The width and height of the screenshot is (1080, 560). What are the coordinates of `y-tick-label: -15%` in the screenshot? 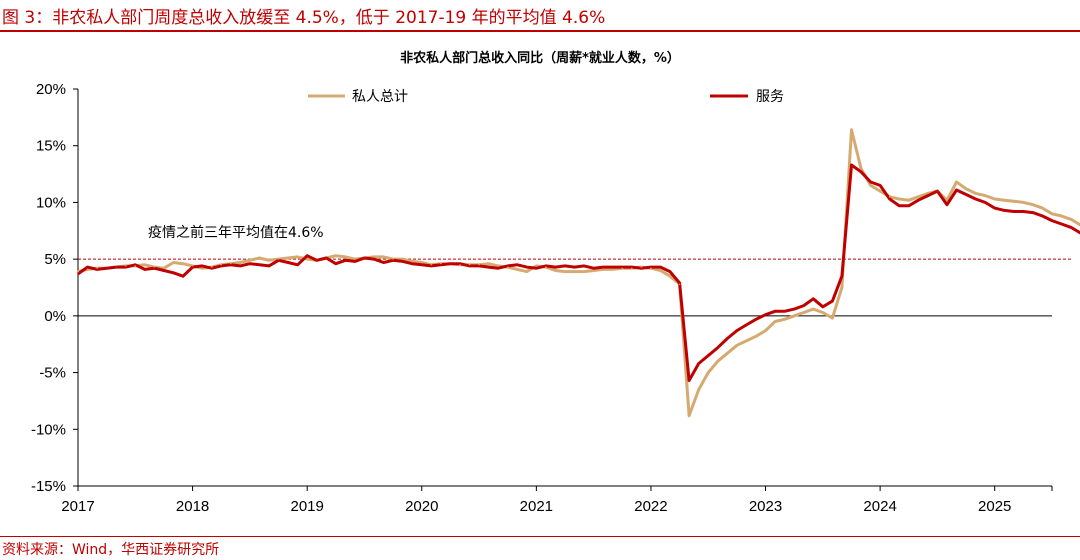 It's located at (48, 486).